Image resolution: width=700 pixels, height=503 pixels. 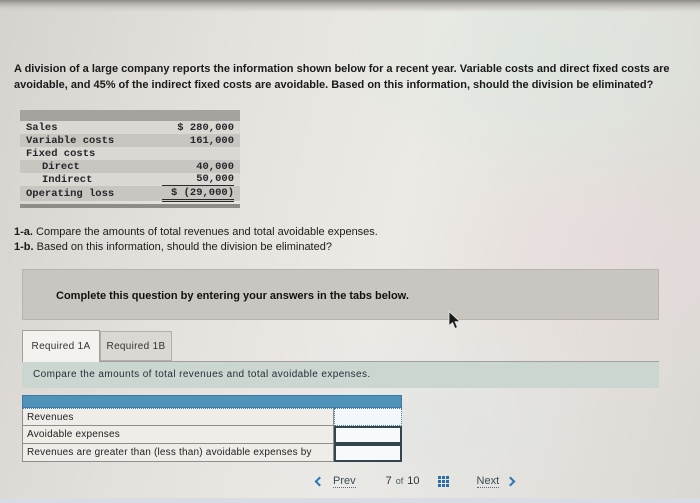 I want to click on question-map-grid-icon, so click(x=443, y=481).